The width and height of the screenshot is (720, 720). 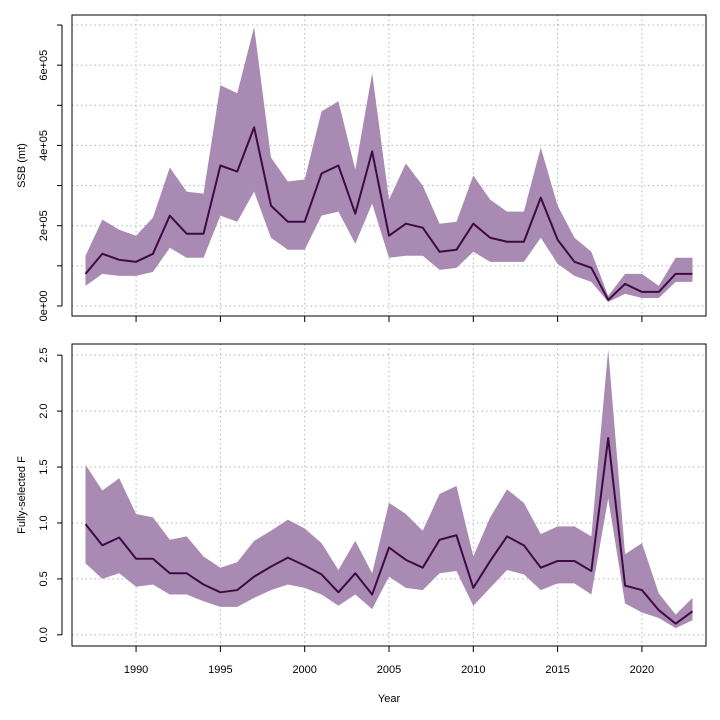 I want to click on ssb-x-axis, so click(x=389, y=319).